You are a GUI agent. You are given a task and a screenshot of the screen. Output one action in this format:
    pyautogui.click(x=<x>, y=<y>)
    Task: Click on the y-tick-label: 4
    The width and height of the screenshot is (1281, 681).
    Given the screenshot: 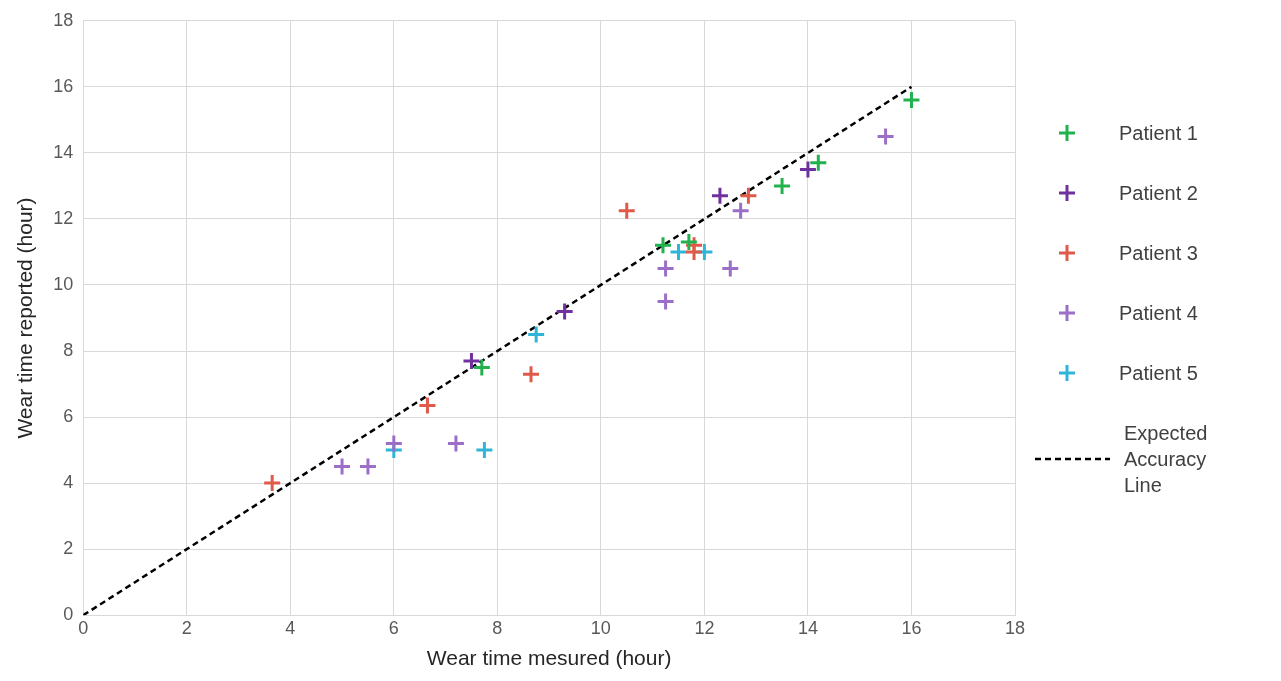 What is the action you would take?
    pyautogui.click(x=68, y=482)
    